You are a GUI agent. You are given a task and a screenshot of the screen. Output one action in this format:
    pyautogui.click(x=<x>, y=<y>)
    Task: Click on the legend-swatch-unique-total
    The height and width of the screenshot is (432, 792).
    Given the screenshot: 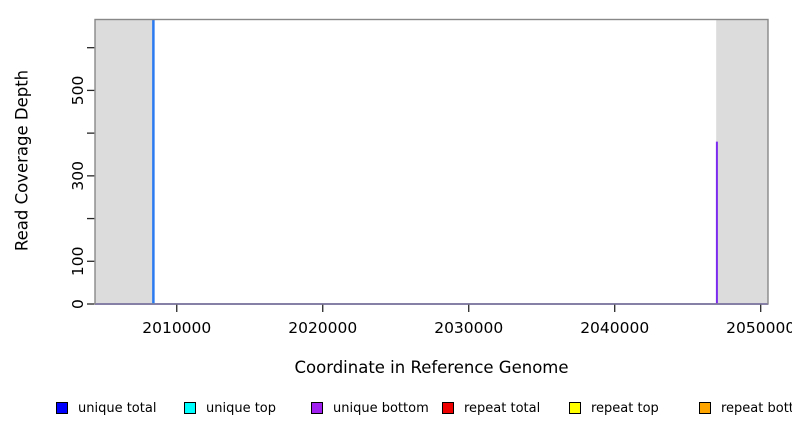 What is the action you would take?
    pyautogui.click(x=62, y=408)
    